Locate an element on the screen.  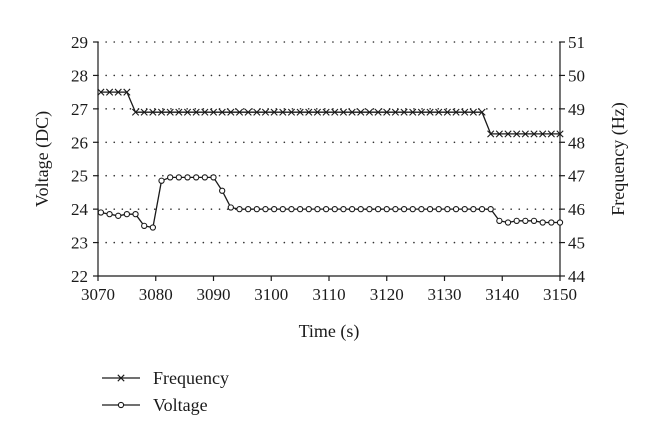
frequency-series is located at coordinates (330, 113).